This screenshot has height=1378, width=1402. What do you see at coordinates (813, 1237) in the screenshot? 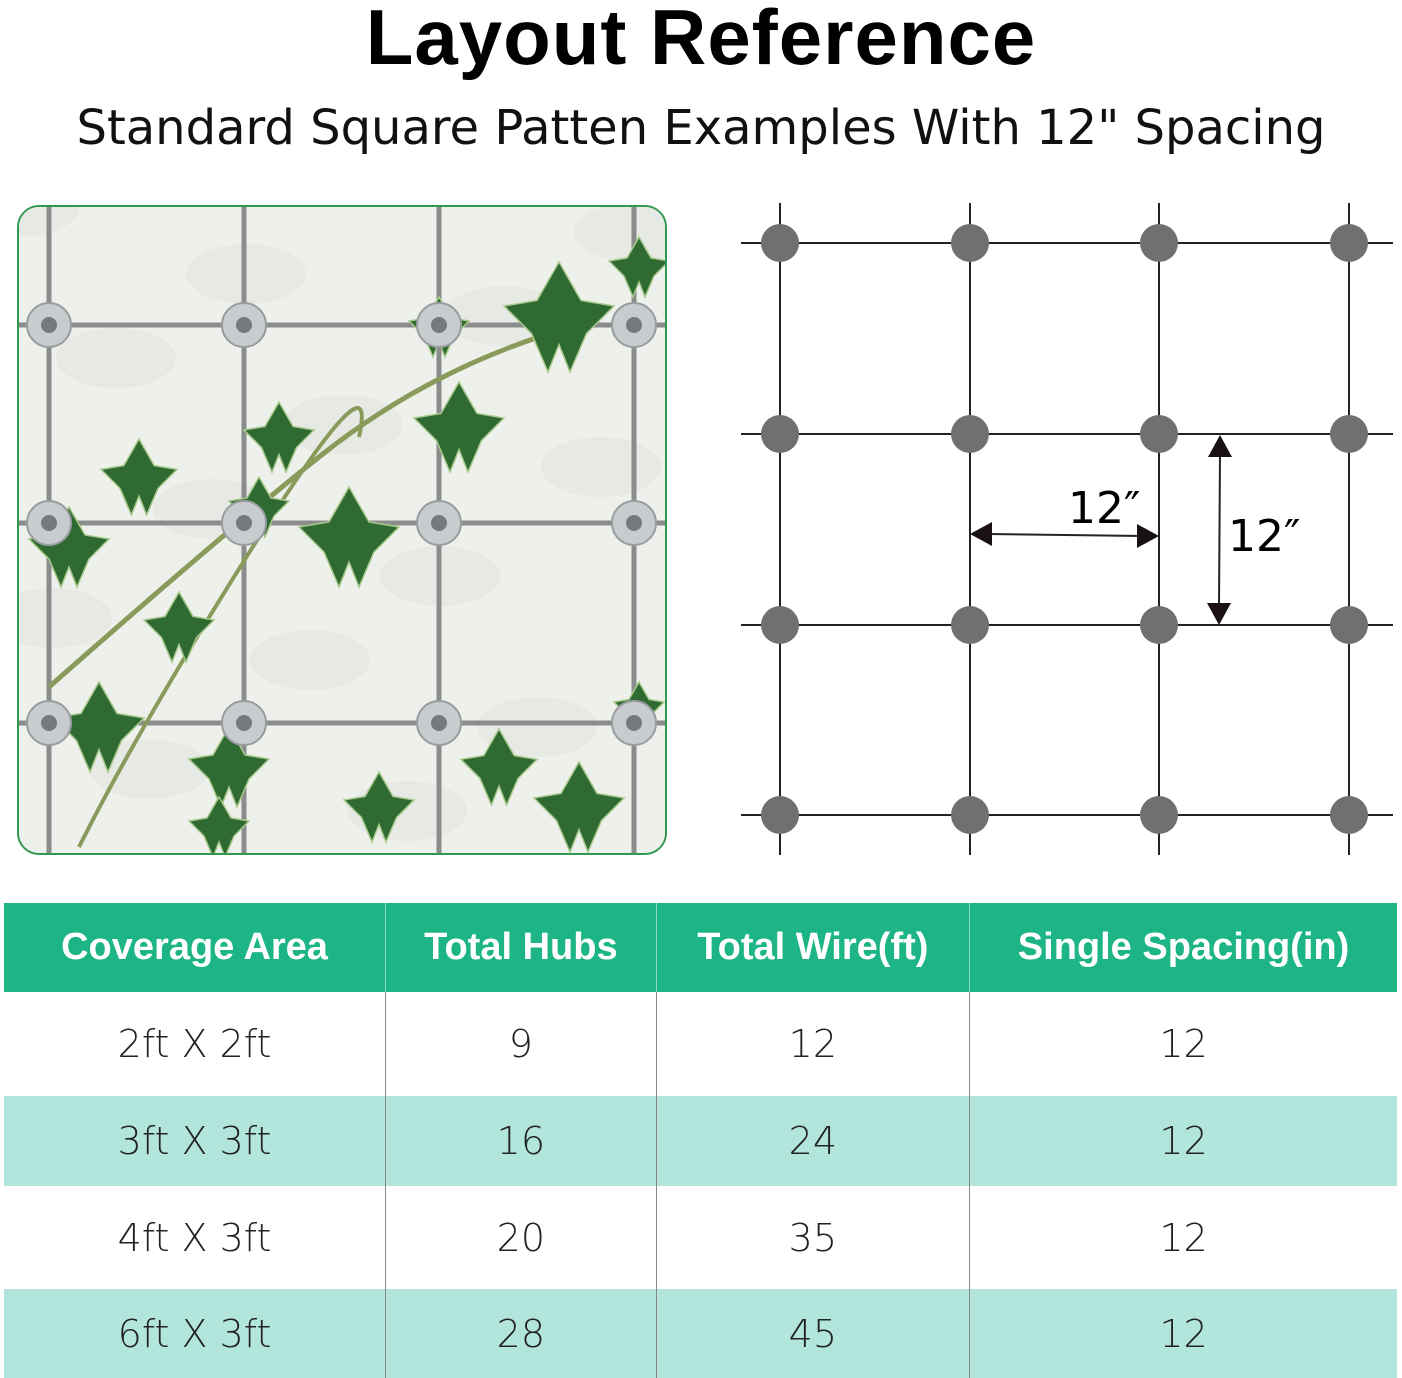
I see `table-cell: 35` at bounding box center [813, 1237].